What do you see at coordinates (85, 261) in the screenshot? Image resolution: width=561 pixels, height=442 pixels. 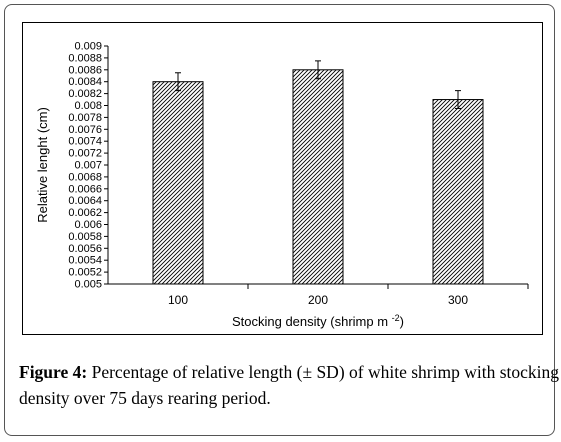 I see `y-tick-label: 0.0054` at bounding box center [85, 261].